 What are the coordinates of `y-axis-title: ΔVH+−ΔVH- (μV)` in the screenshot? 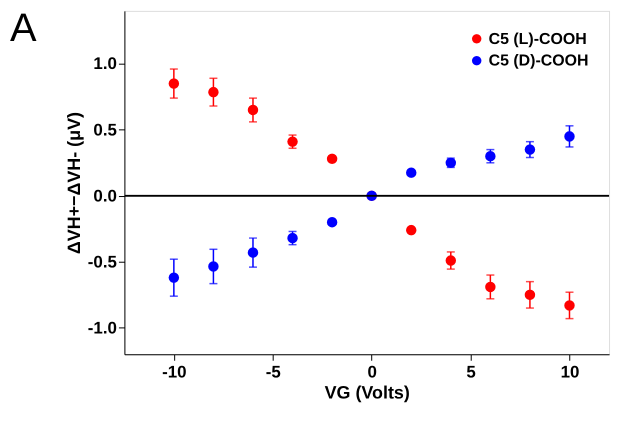 It's located at (74, 183).